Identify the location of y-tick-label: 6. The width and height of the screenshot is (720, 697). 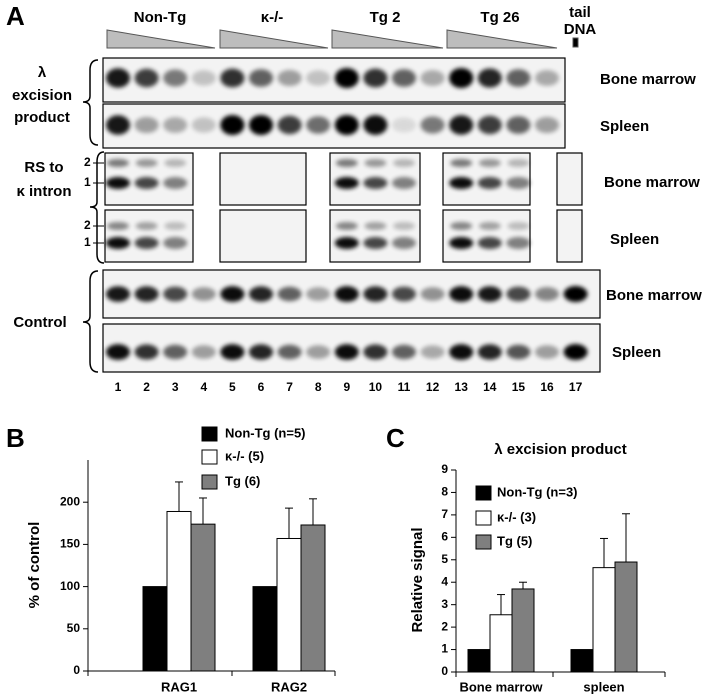
(444, 537).